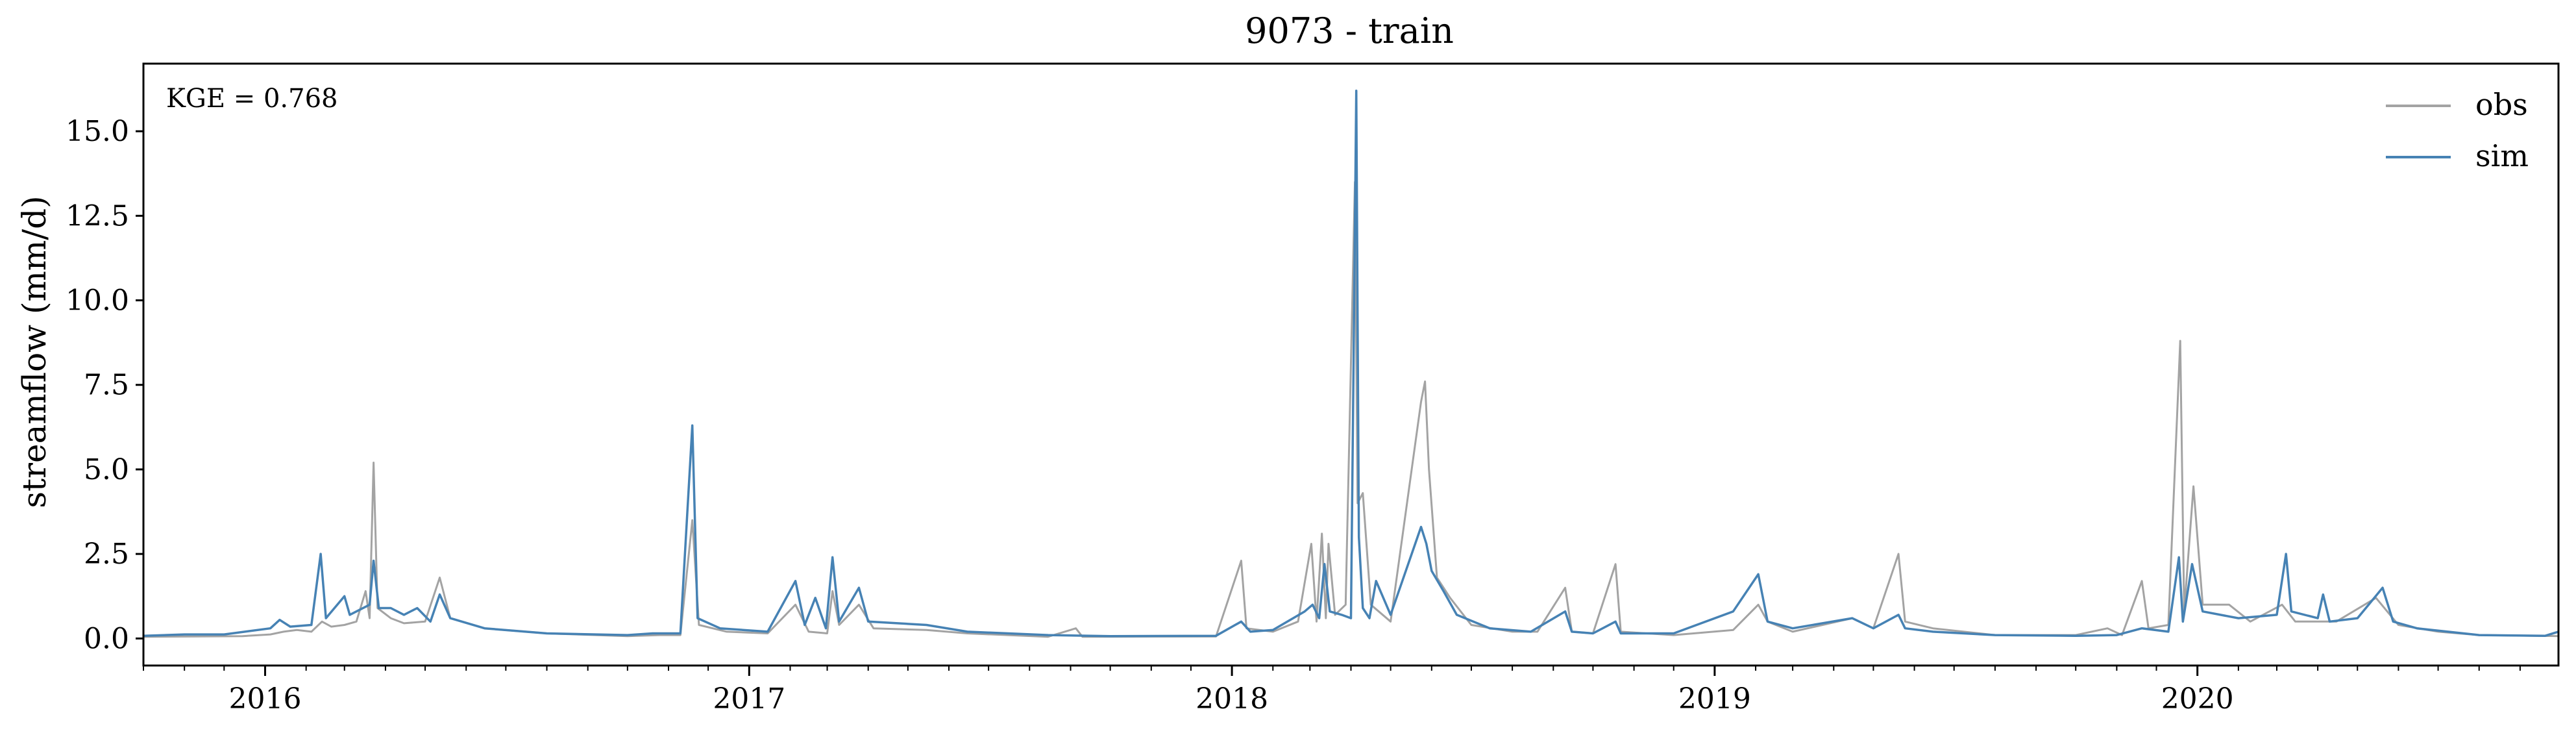 Image resolution: width=2576 pixels, height=735 pixels. I want to click on y-tick-label: 2.5, so click(106, 554).